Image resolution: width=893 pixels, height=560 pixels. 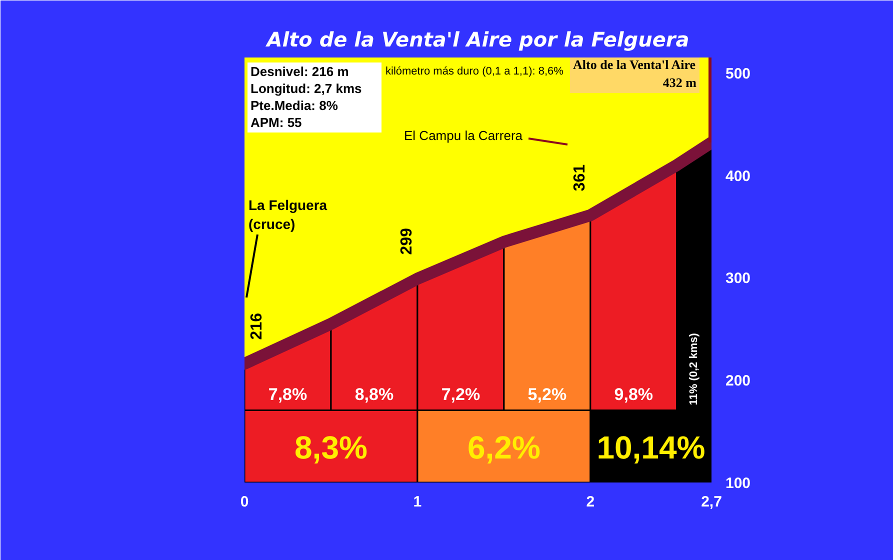 What do you see at coordinates (288, 214) in the screenshot?
I see `annotation: La Felguera (cruce)` at bounding box center [288, 214].